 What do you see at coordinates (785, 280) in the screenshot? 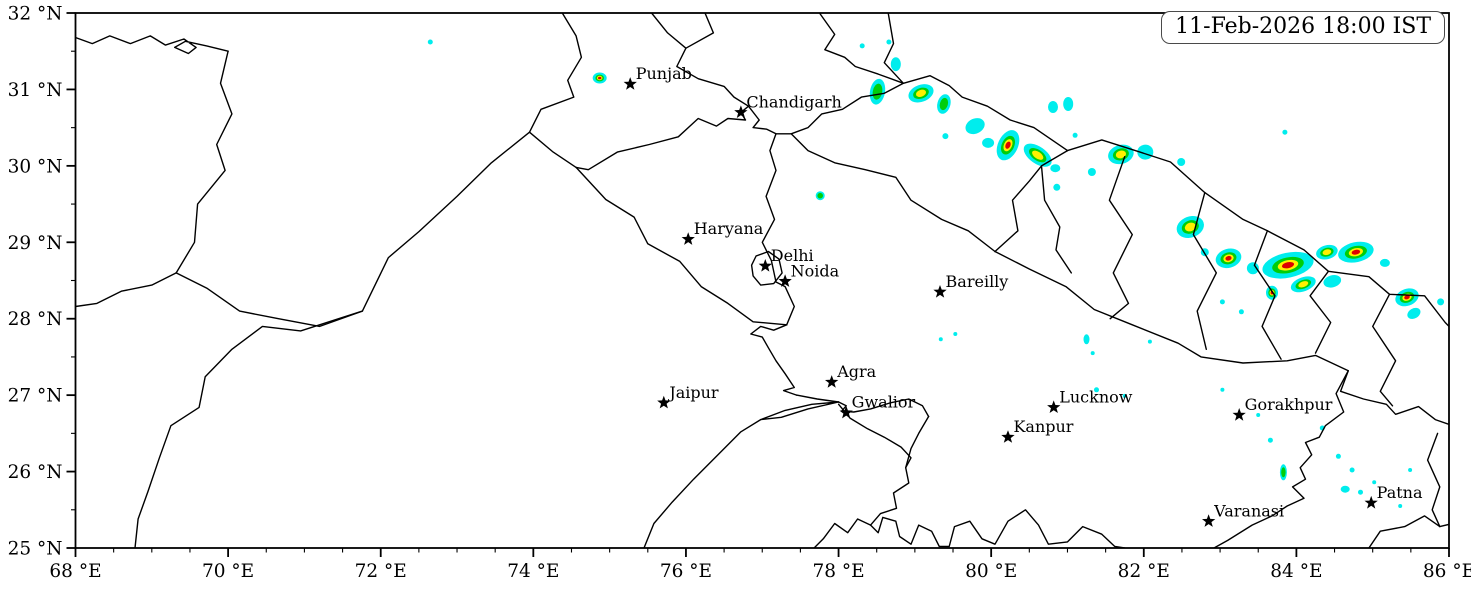
I see `city-marker-noida` at bounding box center [785, 280].